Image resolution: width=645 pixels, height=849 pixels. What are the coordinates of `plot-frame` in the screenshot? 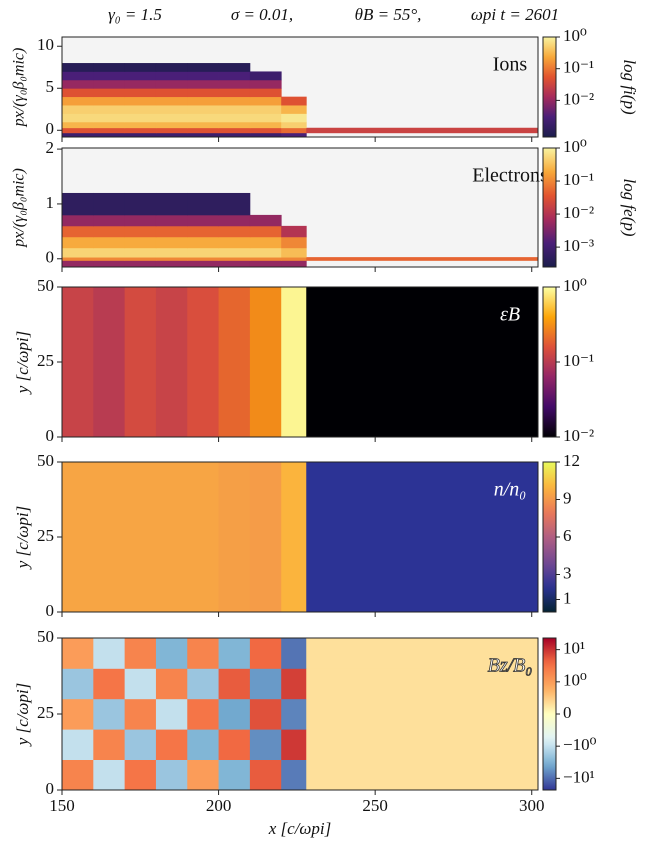 It's located at (300, 207).